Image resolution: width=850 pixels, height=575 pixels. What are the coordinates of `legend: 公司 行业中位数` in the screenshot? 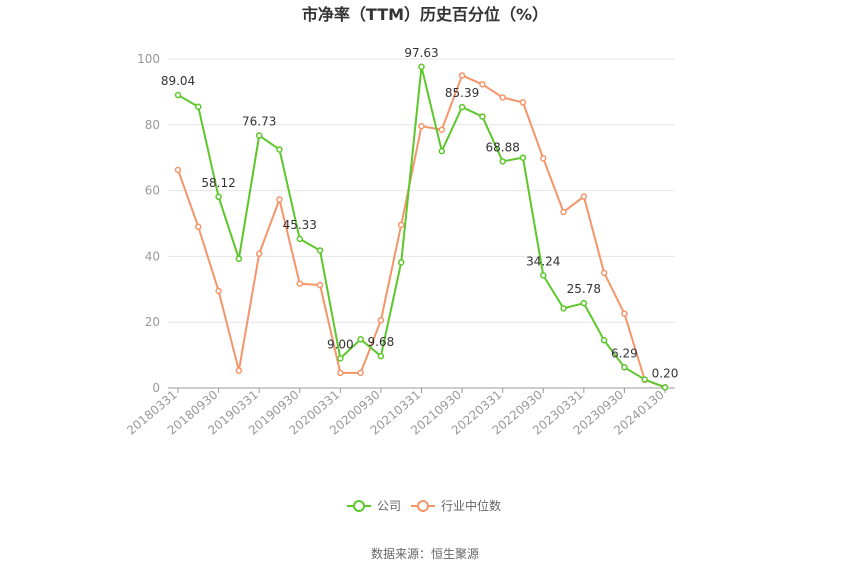 It's located at (424, 505).